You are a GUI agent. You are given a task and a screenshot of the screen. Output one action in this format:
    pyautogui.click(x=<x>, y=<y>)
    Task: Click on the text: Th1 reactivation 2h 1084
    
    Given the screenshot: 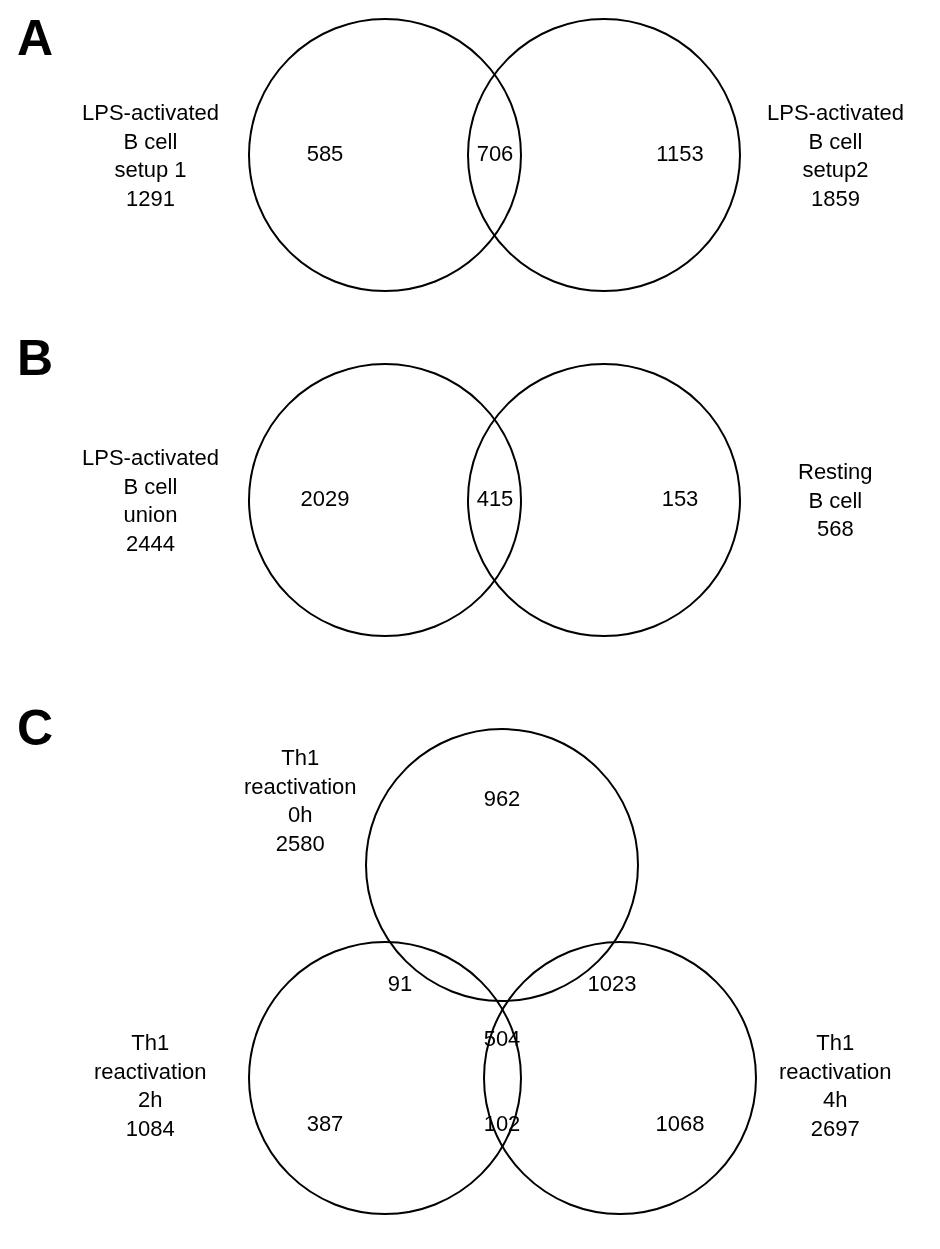 What is the action you would take?
    pyautogui.click(x=150, y=1085)
    